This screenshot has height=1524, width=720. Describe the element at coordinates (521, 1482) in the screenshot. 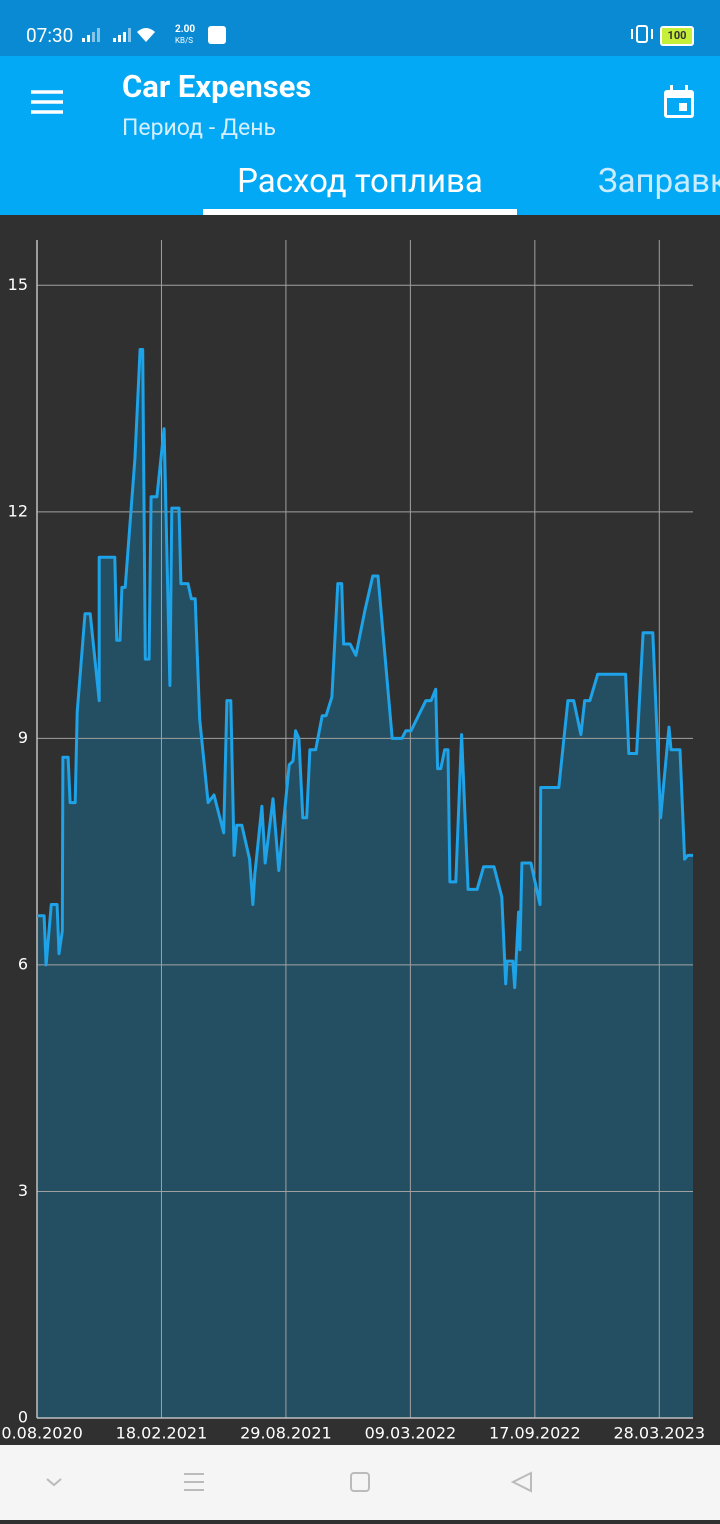

I see `nav-back` at that location.